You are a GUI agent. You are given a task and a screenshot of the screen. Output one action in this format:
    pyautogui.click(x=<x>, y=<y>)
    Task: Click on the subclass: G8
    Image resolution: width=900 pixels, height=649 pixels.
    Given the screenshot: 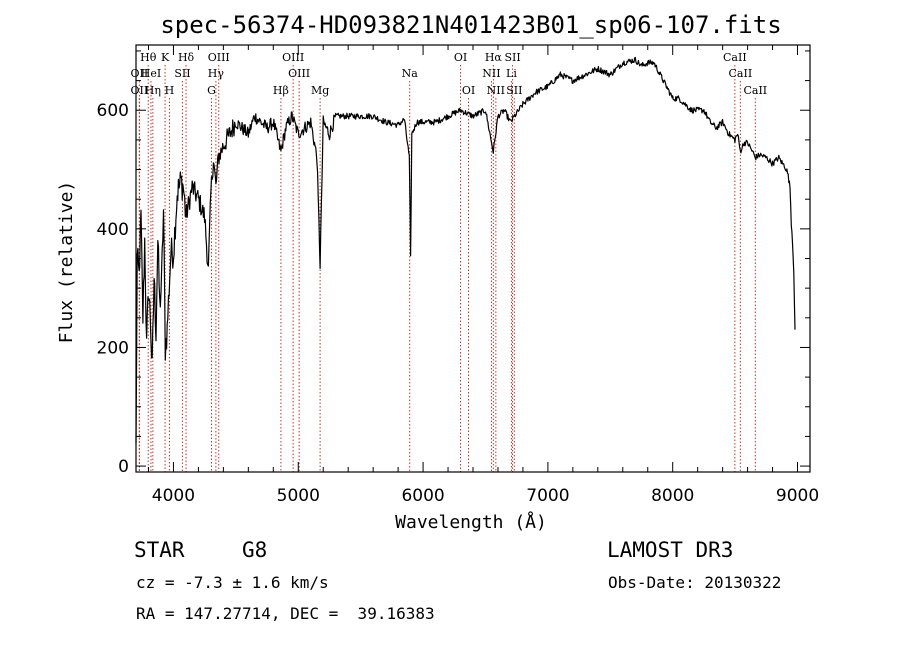 What is the action you would take?
    pyautogui.click(x=255, y=550)
    